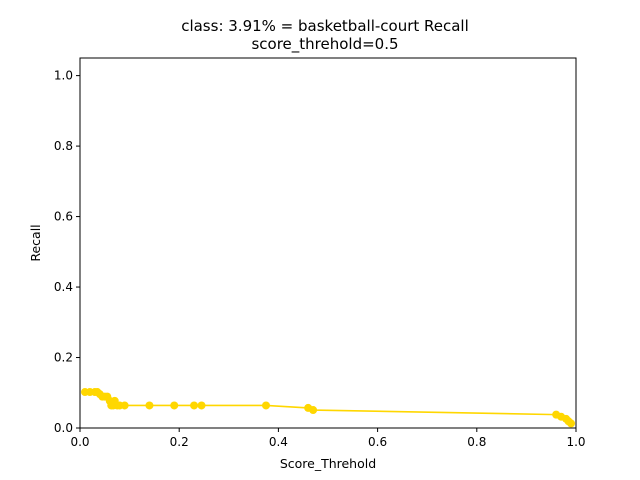 The width and height of the screenshot is (640, 480). I want to click on chart-subtitle: score_threhold=0.5, so click(324, 44).